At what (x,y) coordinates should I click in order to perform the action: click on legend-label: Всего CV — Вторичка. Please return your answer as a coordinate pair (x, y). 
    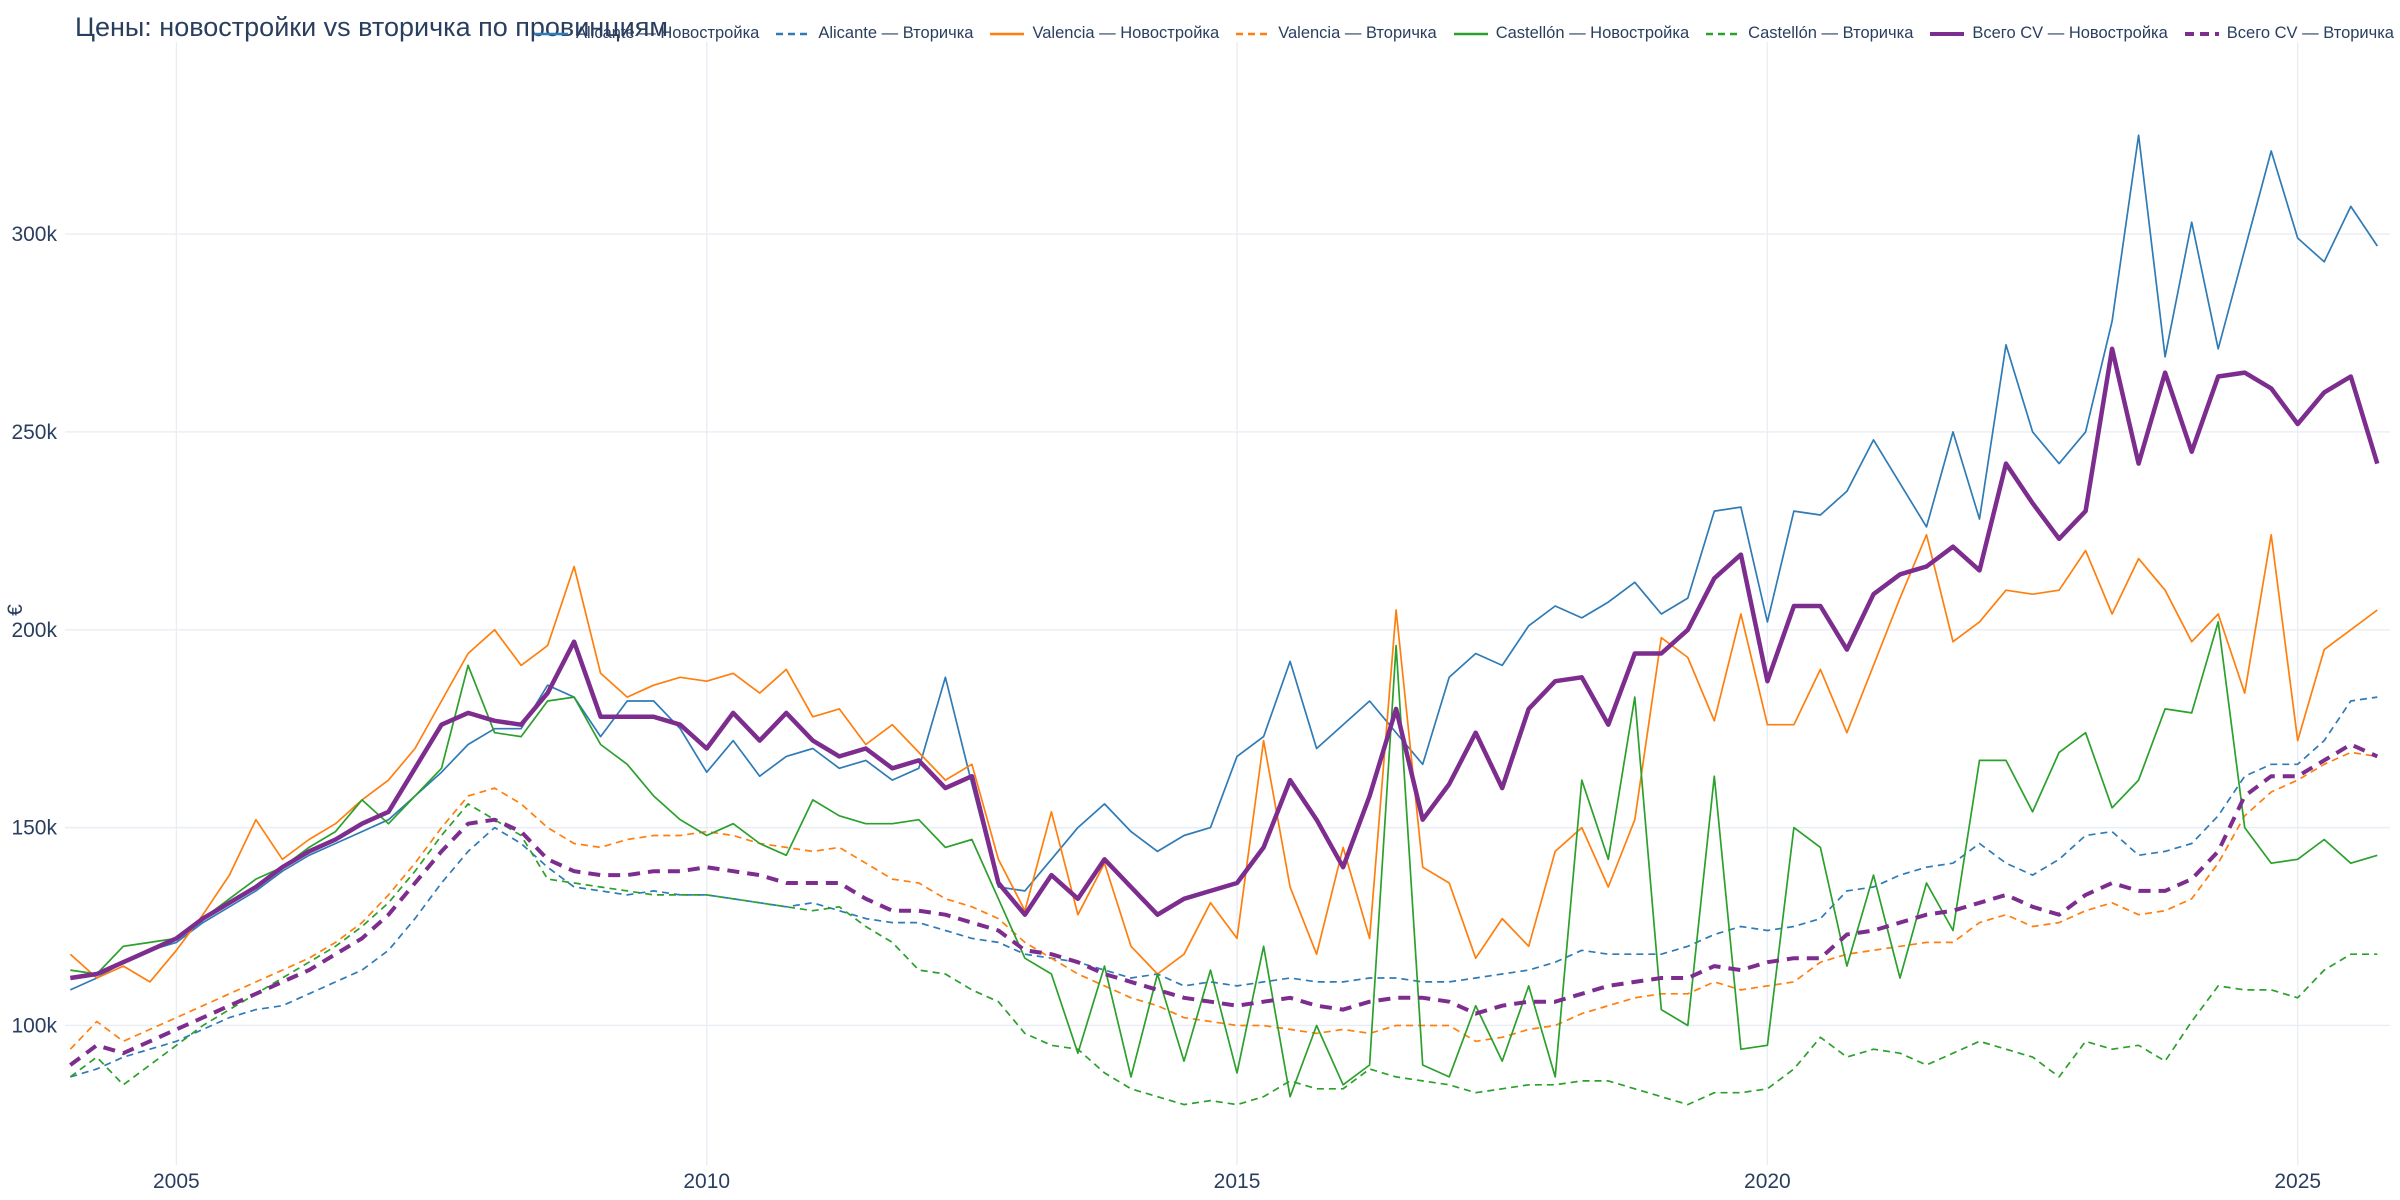
    Looking at the image, I should click on (2310, 33).